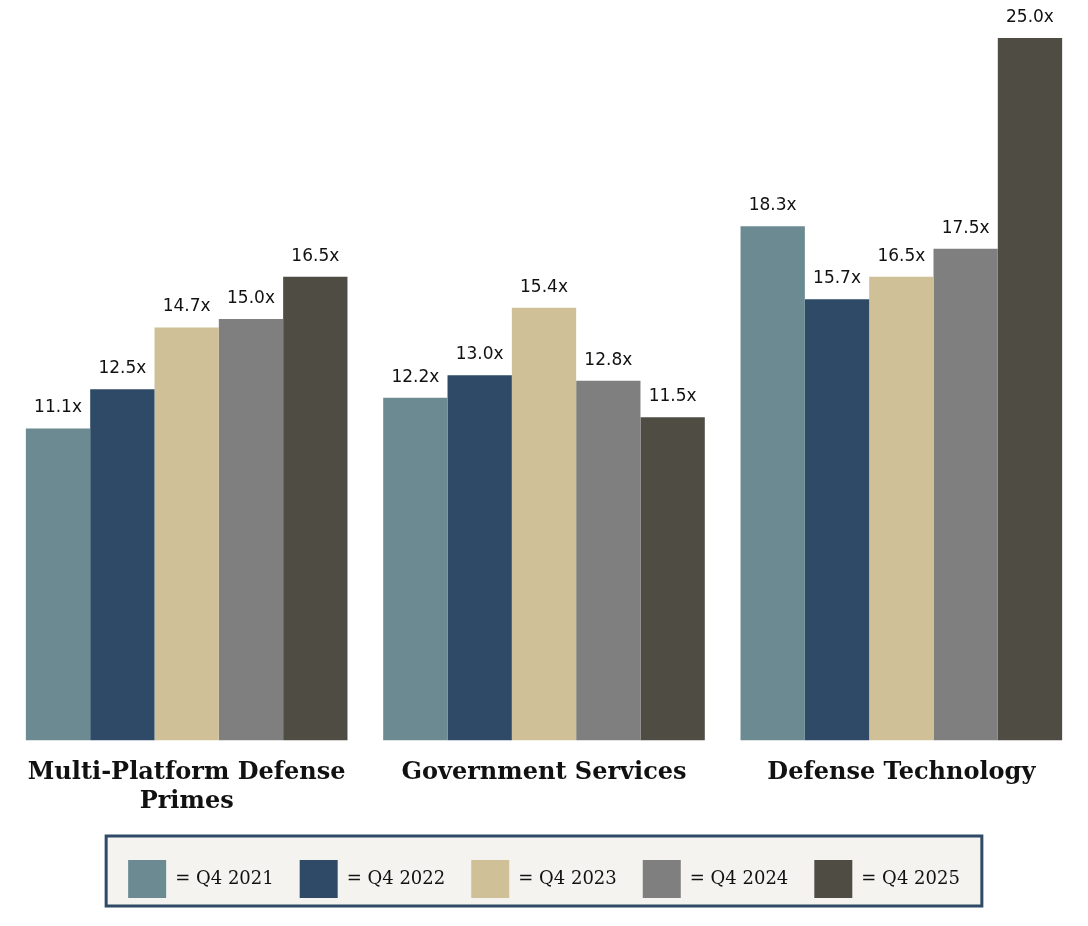 The height and width of the screenshot is (926, 1088). I want to click on data-label: 15.0x, so click(251, 296).